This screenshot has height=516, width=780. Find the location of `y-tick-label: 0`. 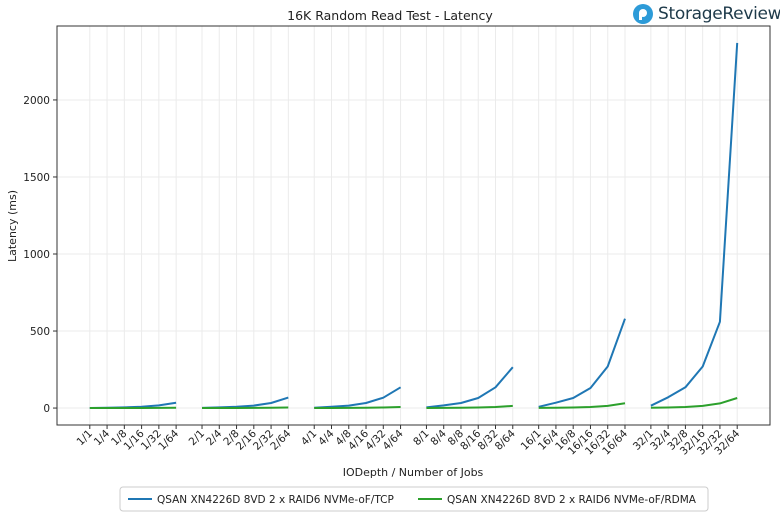

y-tick-label: 0 is located at coordinates (46, 409).